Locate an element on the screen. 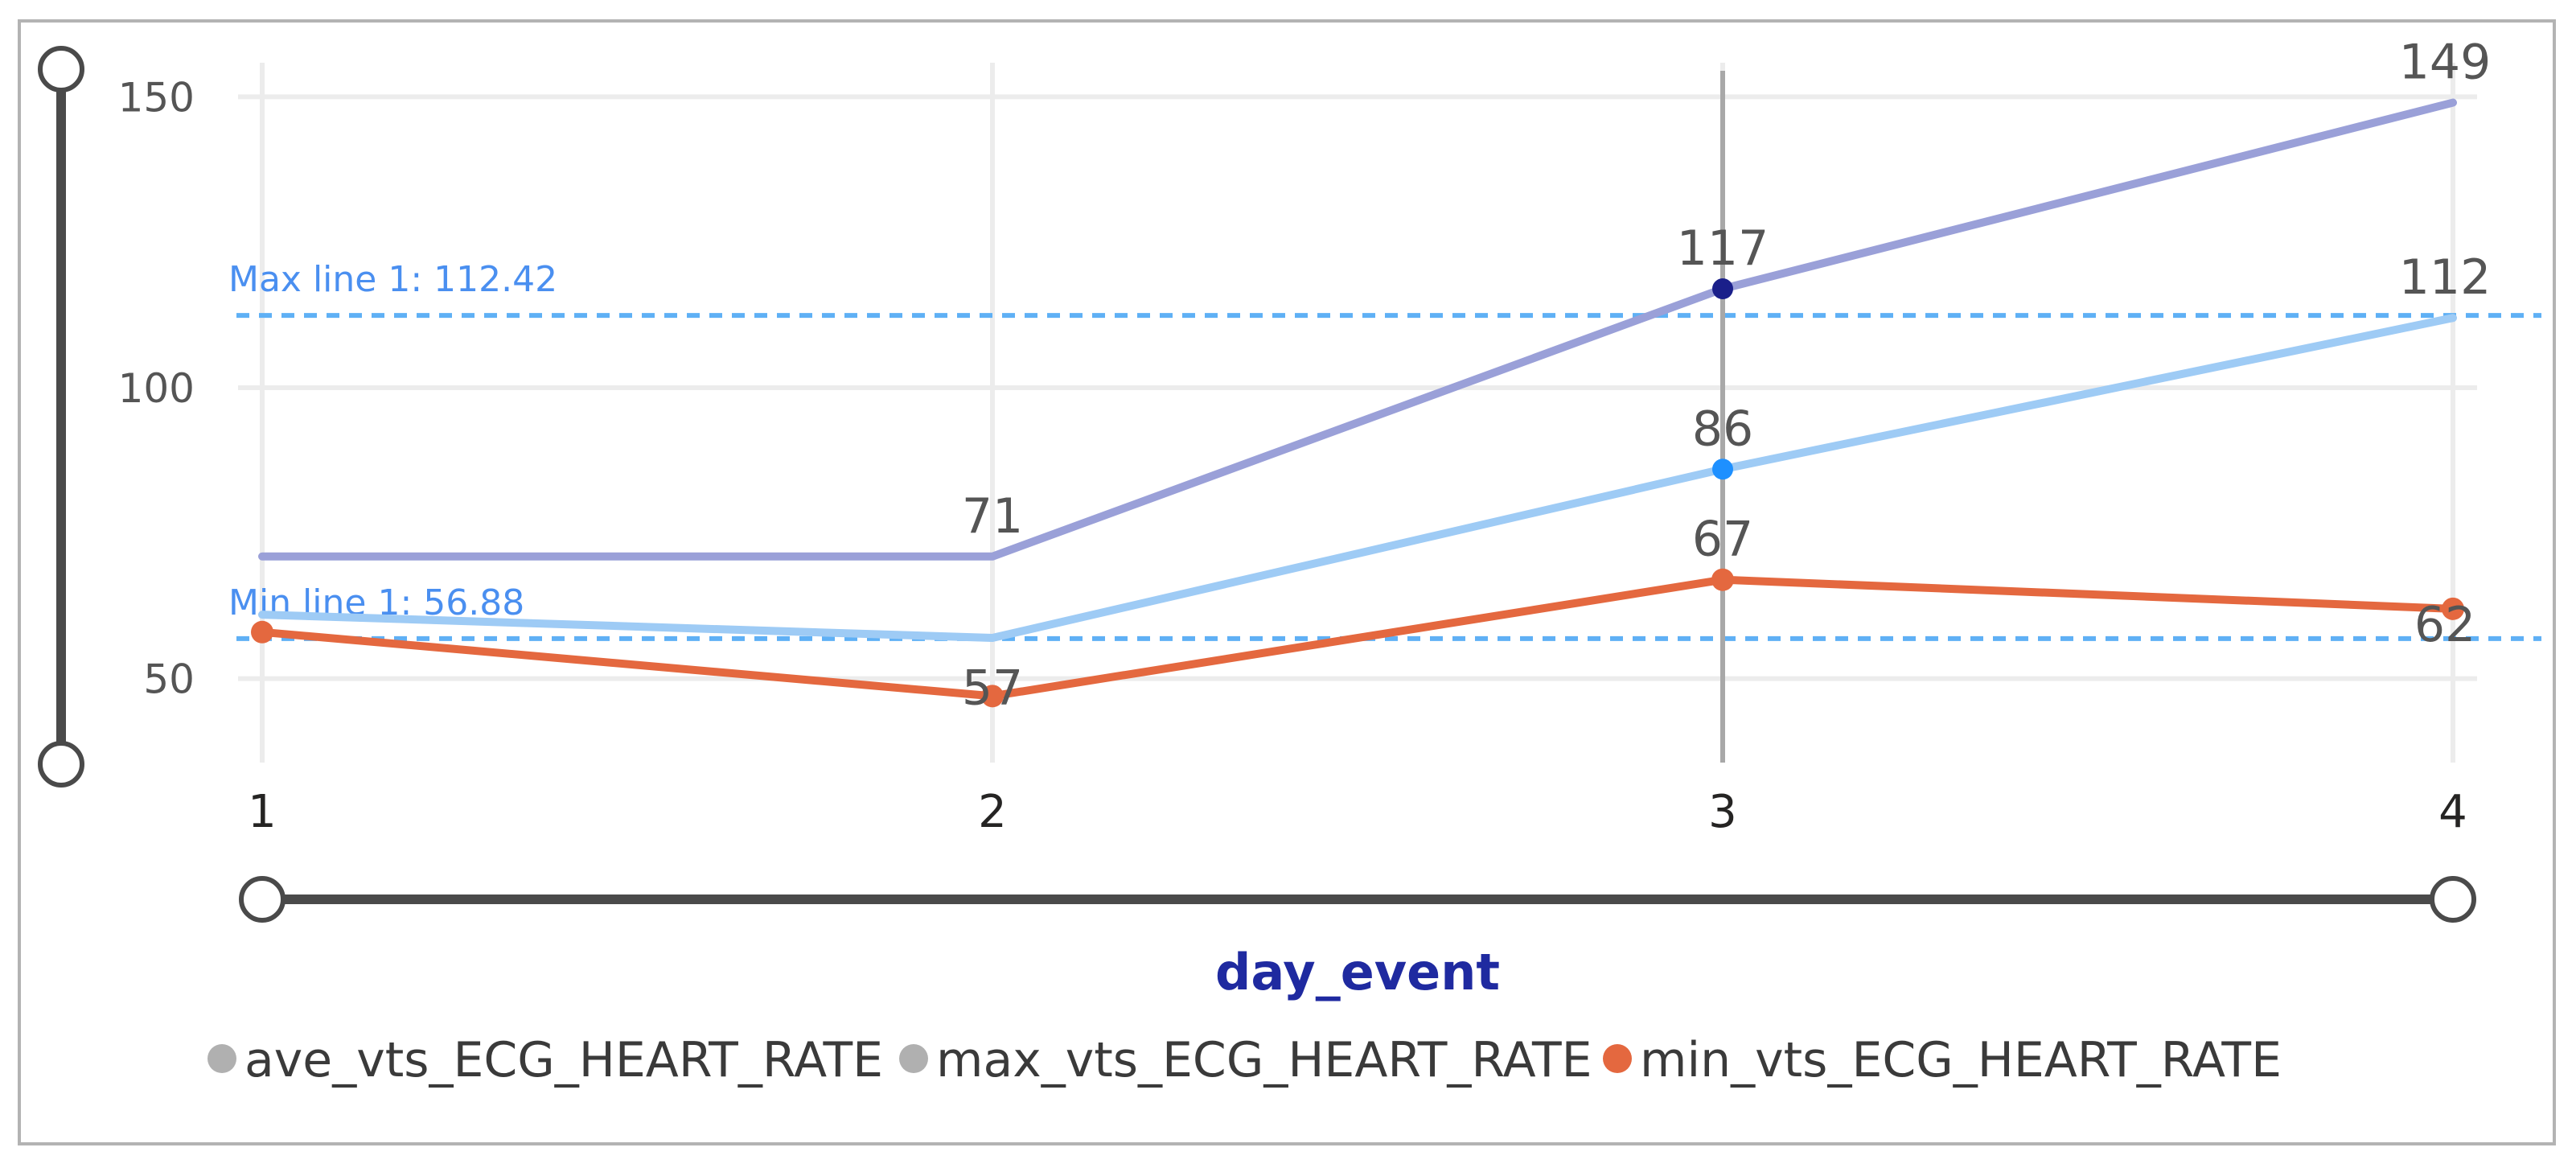 The width and height of the screenshot is (2576, 1168). x-tick-label: 1 is located at coordinates (262, 812).